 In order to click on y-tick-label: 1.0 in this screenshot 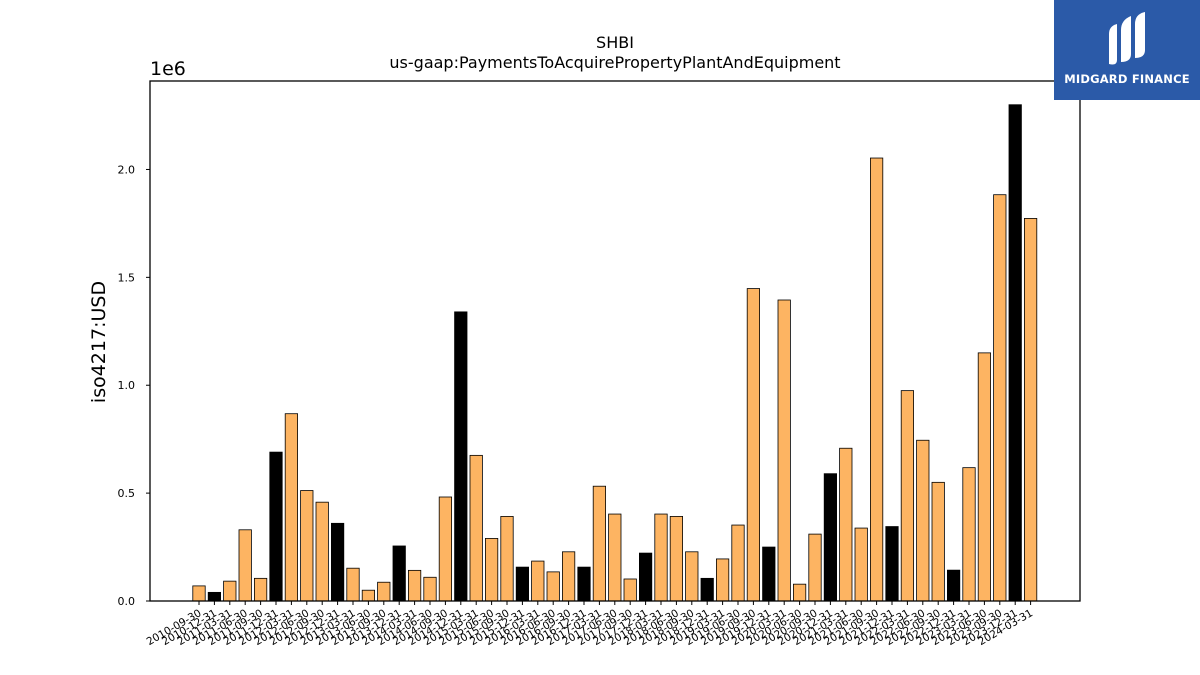, I will do `click(127, 385)`.